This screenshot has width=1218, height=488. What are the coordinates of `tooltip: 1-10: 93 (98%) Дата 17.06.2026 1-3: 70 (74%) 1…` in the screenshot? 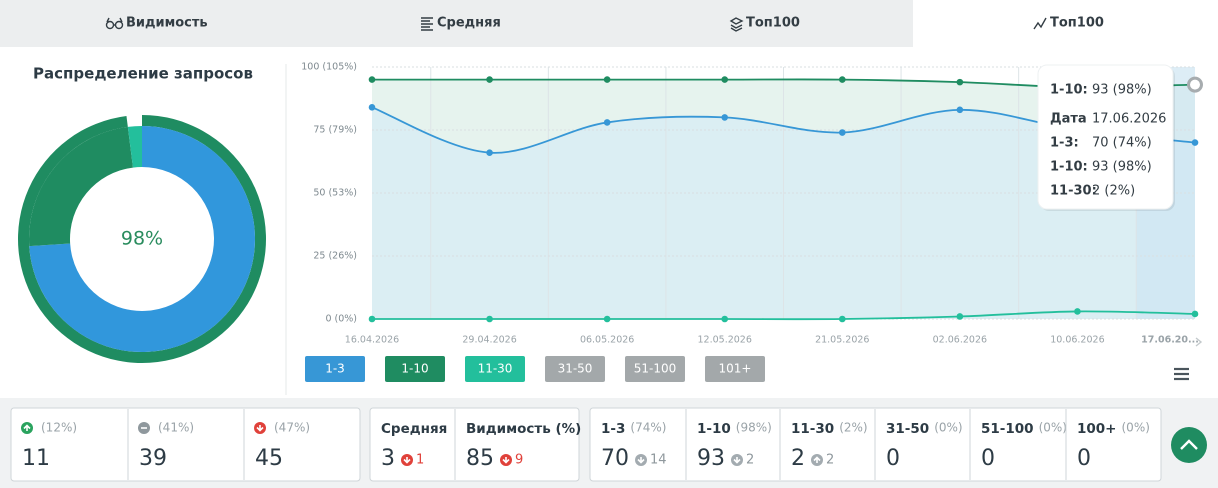 It's located at (1106, 137).